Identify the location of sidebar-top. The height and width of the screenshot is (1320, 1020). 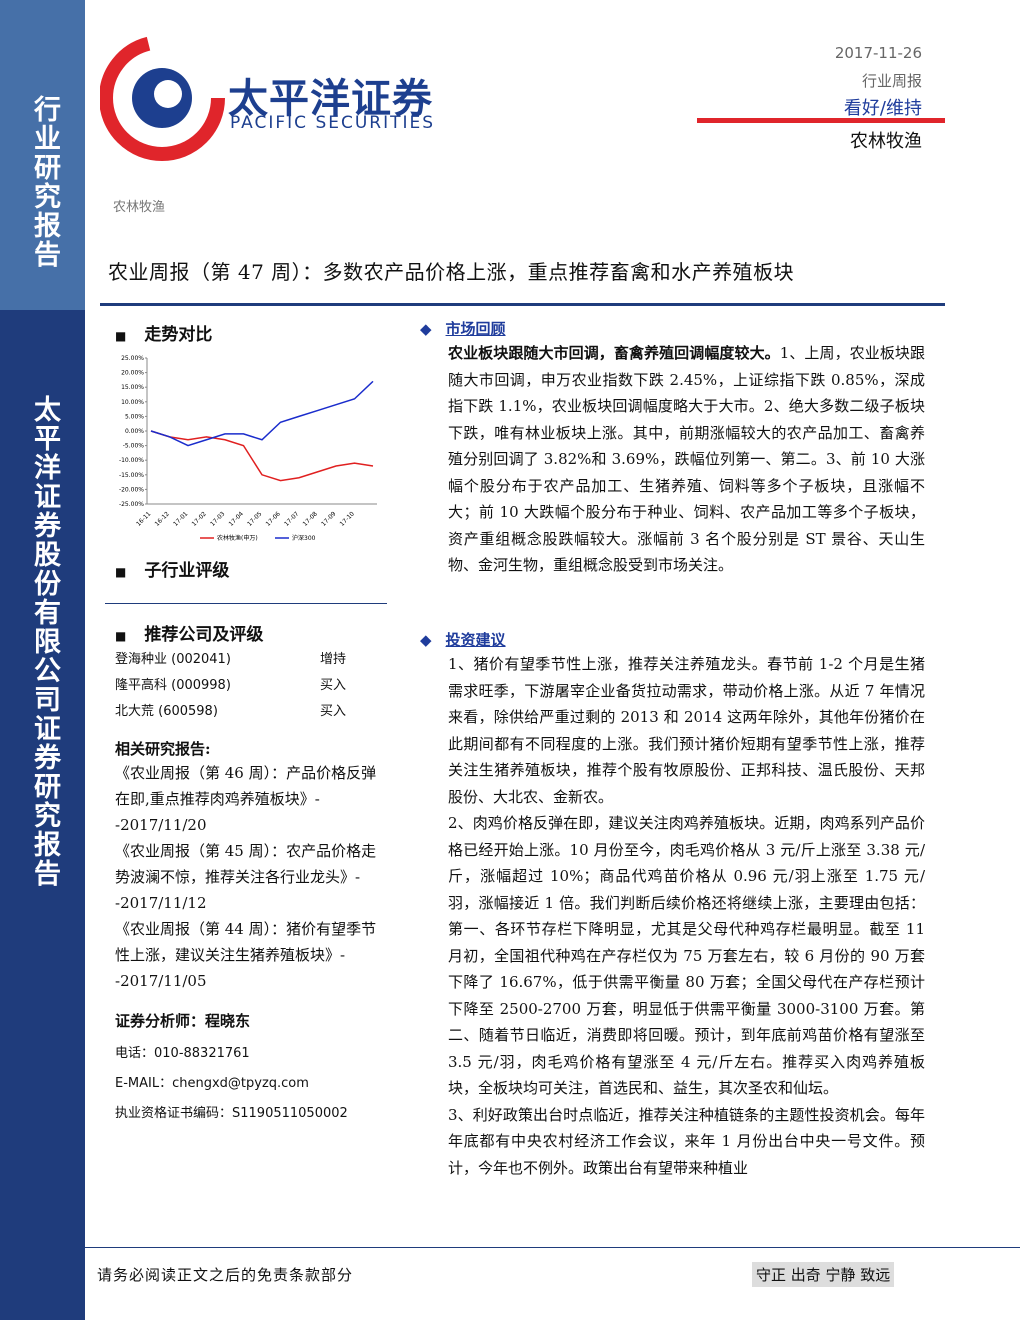
(42, 155).